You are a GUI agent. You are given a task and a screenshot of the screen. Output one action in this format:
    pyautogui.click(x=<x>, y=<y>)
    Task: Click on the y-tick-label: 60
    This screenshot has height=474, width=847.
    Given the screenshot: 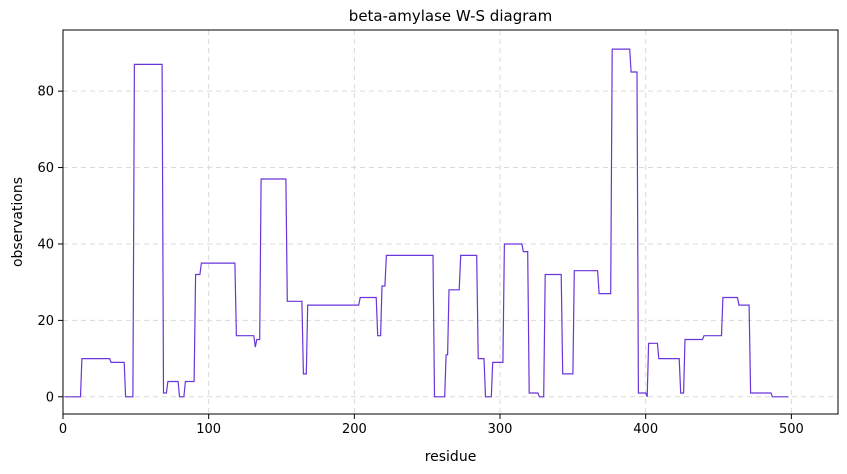 What is the action you would take?
    pyautogui.click(x=45, y=168)
    